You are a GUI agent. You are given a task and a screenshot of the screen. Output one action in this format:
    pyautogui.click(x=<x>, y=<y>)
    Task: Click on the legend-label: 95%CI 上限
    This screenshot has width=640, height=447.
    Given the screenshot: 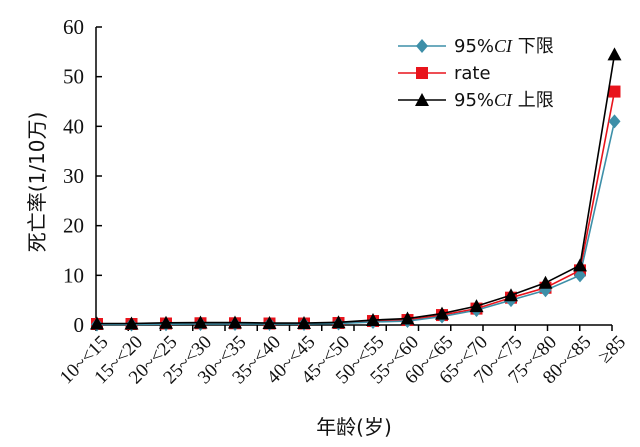 What is the action you would take?
    pyautogui.click(x=504, y=100)
    